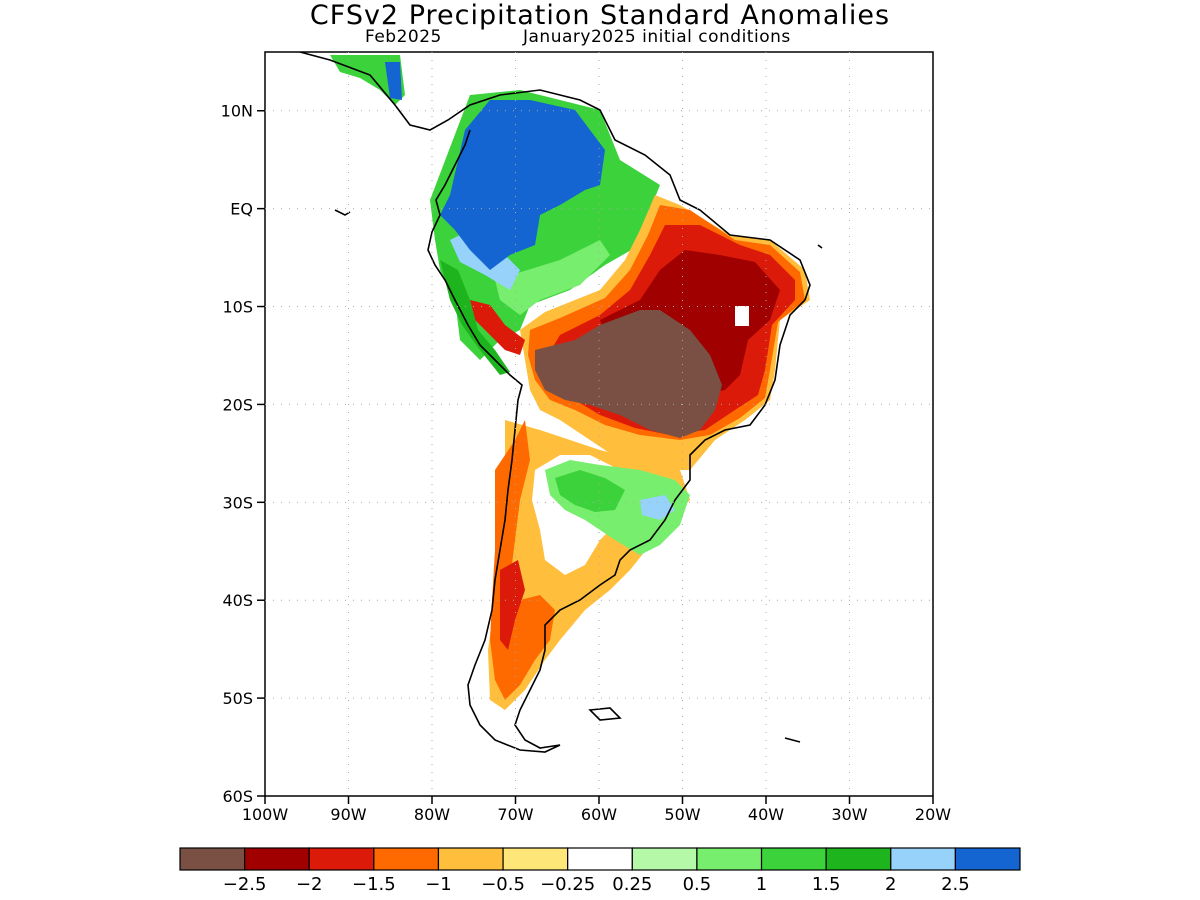 This screenshot has height=900, width=1200. I want to click on colorbar-label: −0.25, so click(567, 884).